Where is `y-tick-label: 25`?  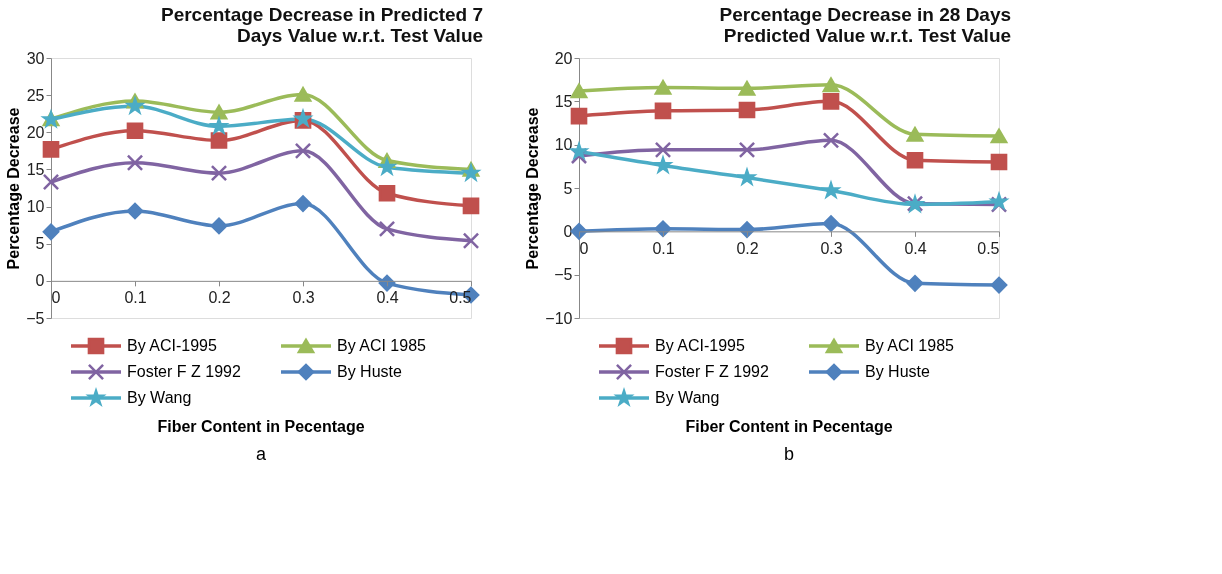
y-tick-label: 25 is located at coordinates (35, 95).